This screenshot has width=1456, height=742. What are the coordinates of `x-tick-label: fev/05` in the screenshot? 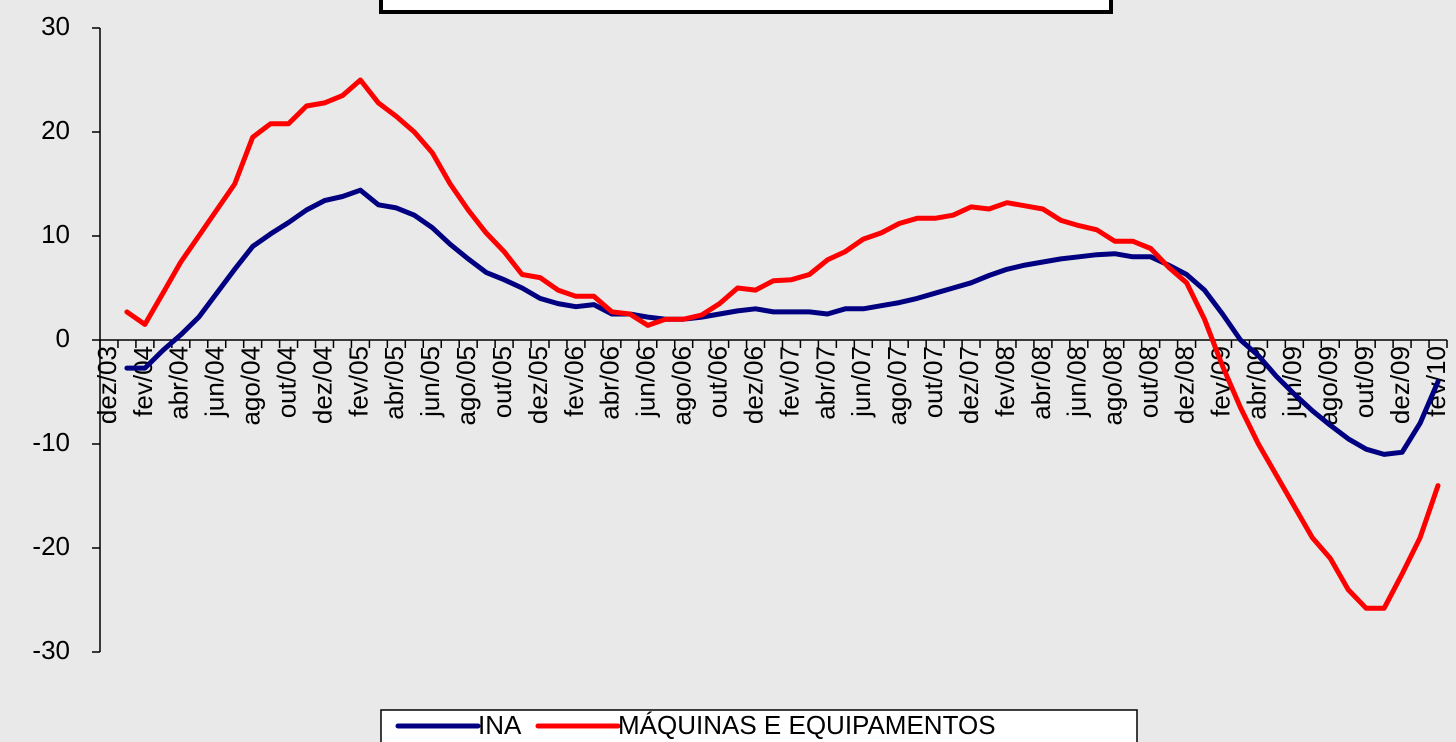 It's located at (358, 381).